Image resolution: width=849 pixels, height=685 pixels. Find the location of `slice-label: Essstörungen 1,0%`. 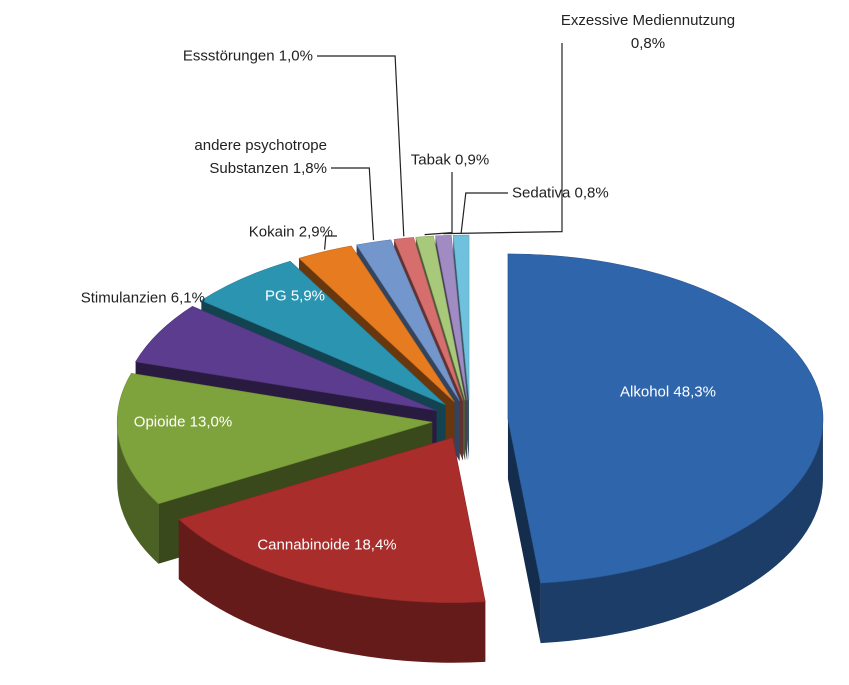

slice-label: Essstörungen 1,0% is located at coordinates (248, 56).